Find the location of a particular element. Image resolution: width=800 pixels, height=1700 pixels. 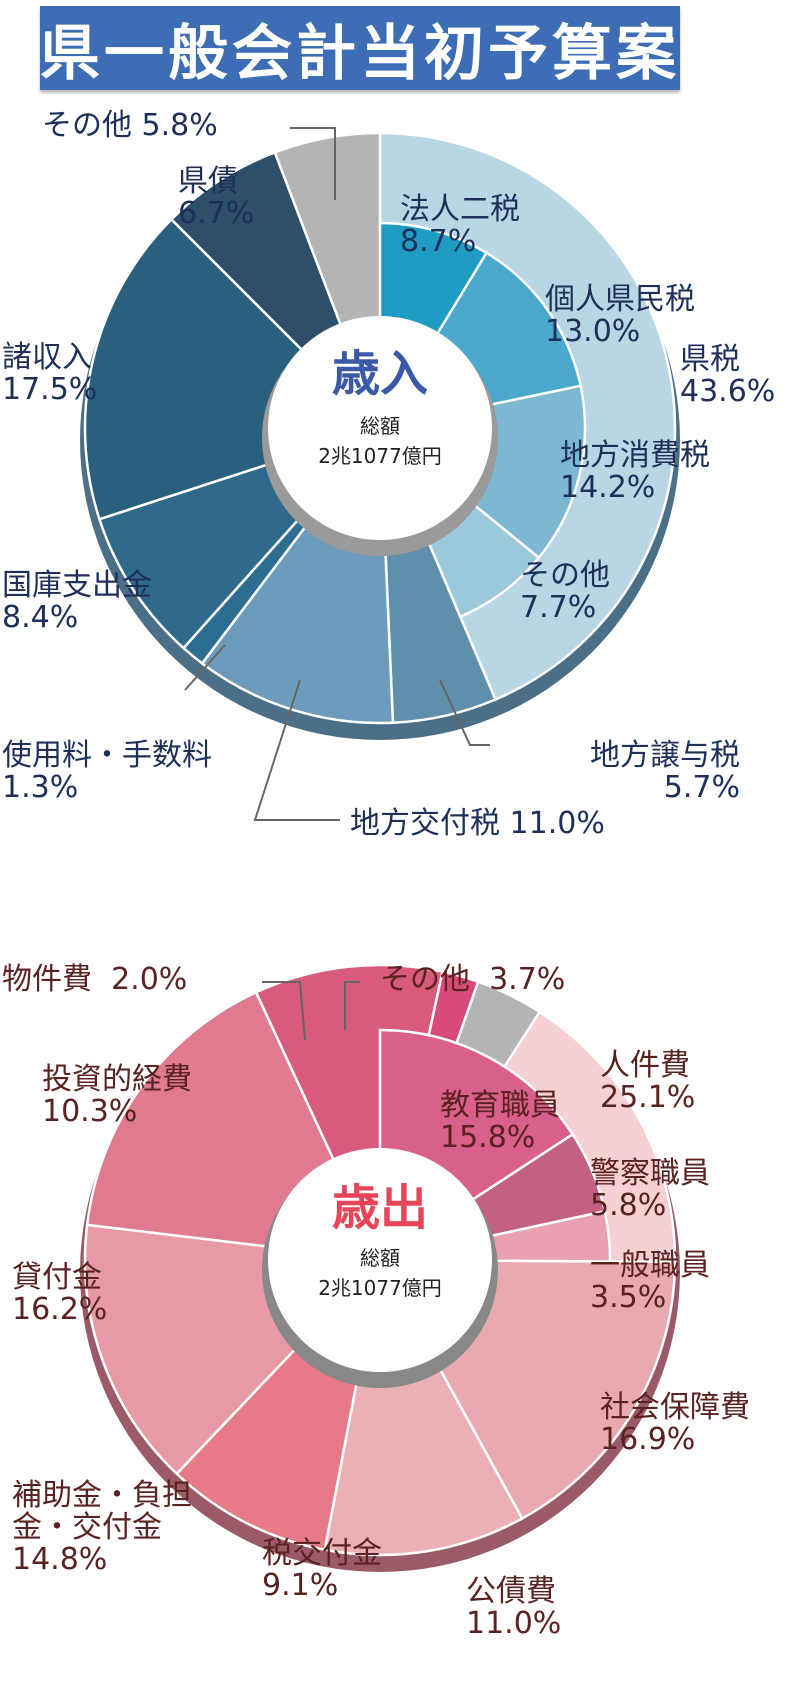

expense-total-label: 総額 is located at coordinates (380, 1258).